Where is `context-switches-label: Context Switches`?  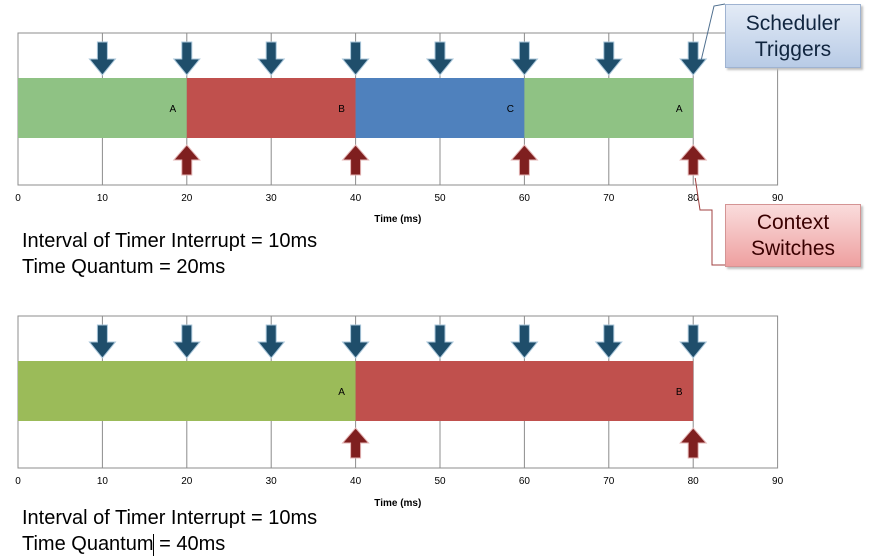 context-switches-label: Context Switches is located at coordinates (793, 235).